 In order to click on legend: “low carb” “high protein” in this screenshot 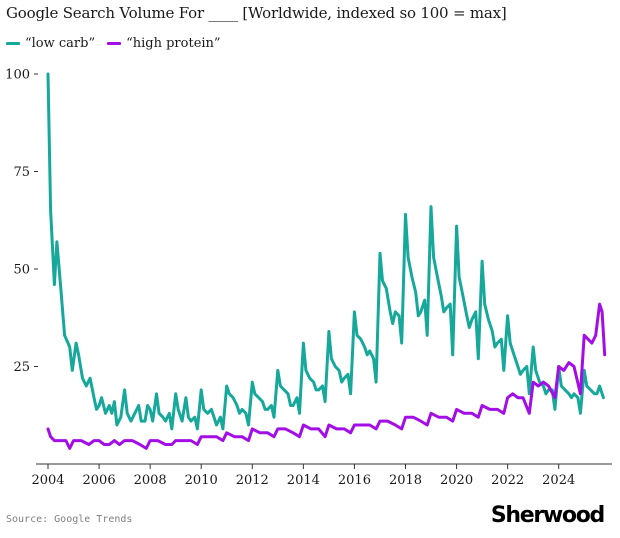, I will do `click(113, 43)`.